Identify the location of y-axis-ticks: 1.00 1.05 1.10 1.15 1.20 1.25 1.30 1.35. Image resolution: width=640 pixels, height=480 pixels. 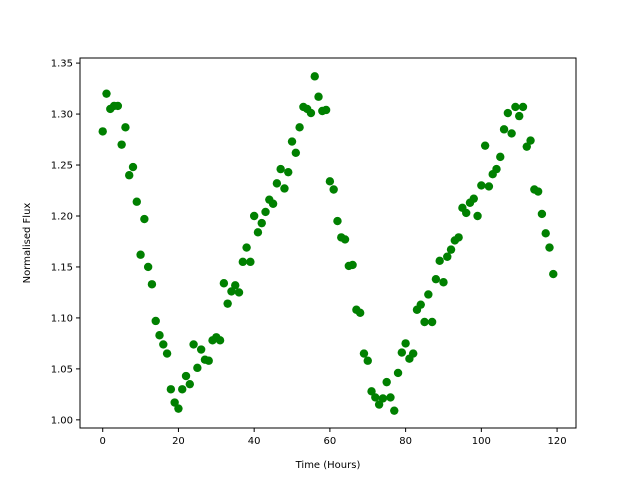
(65, 242).